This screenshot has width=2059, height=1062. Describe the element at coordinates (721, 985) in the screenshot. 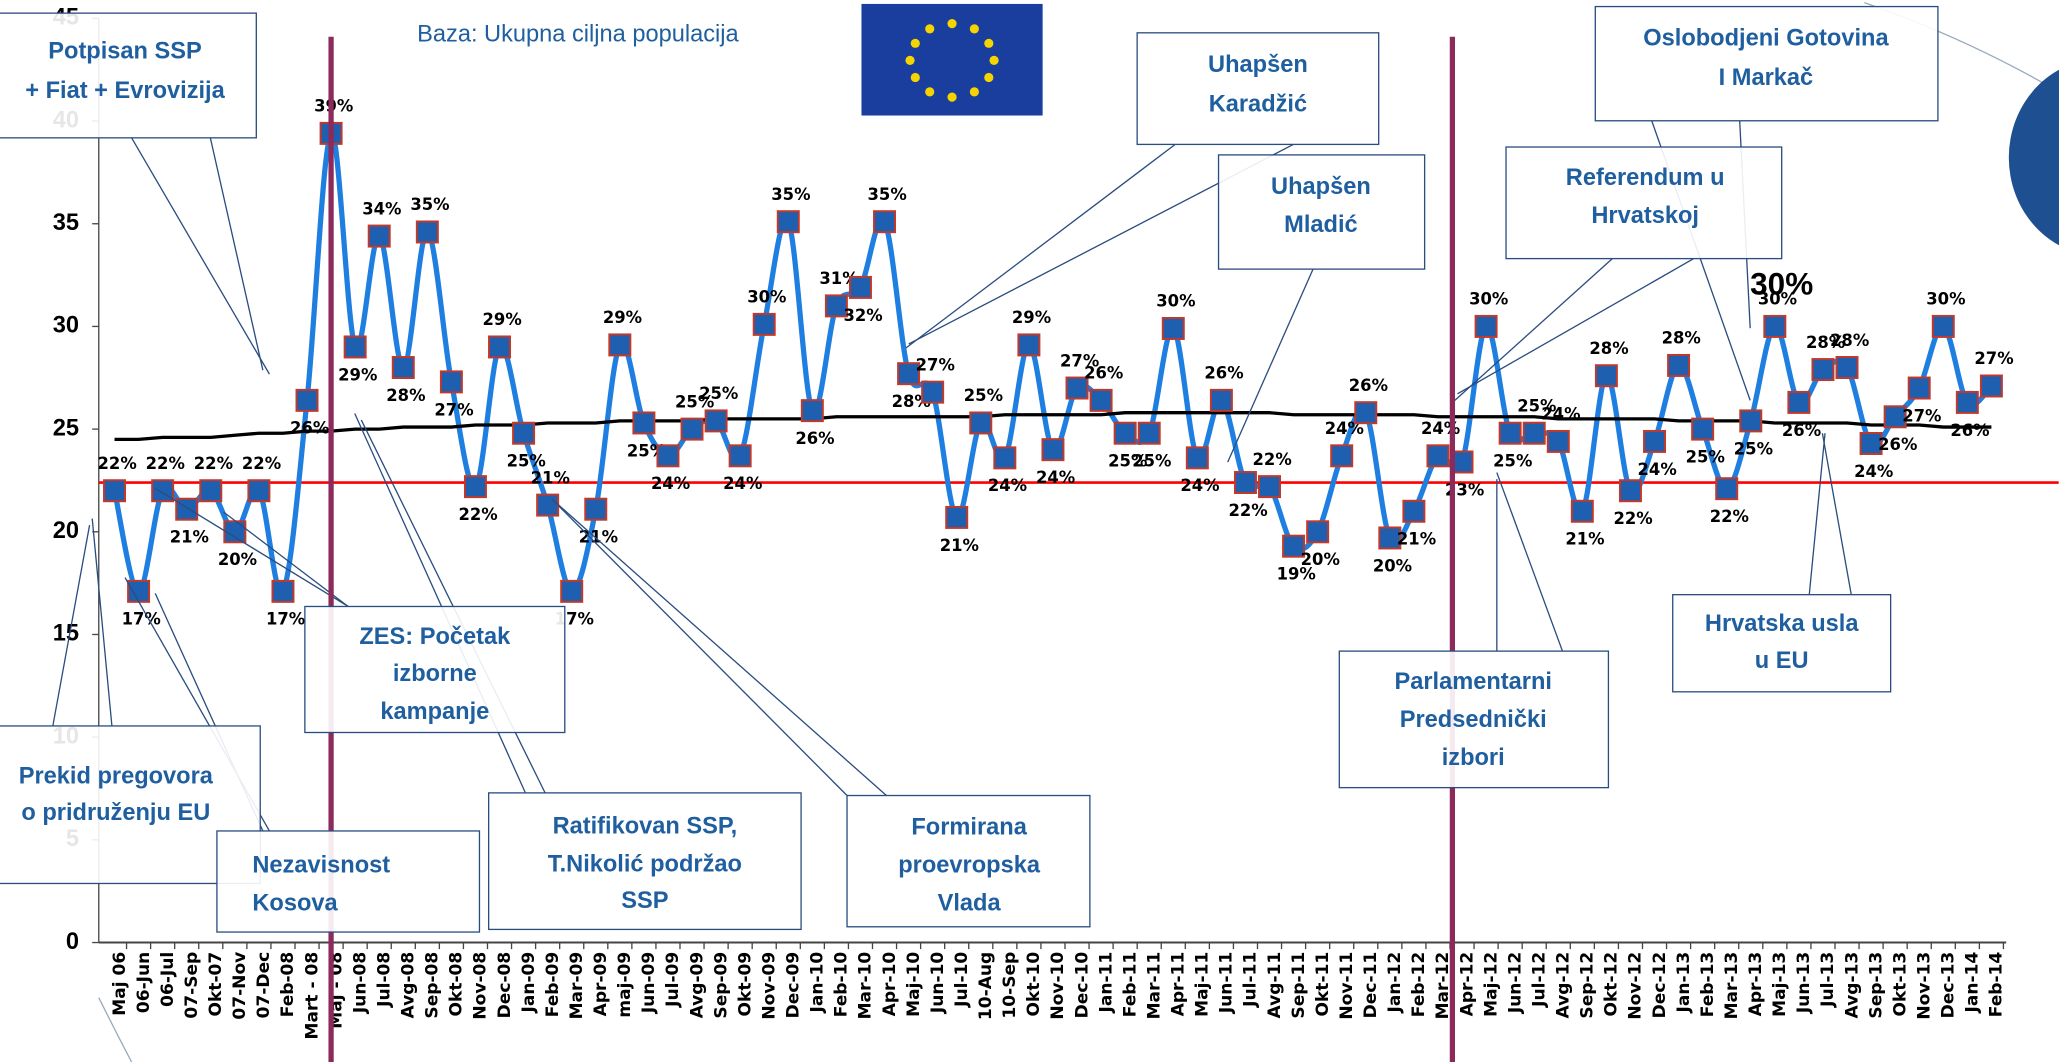

I see `x-tick-label: Sep-09` at that location.